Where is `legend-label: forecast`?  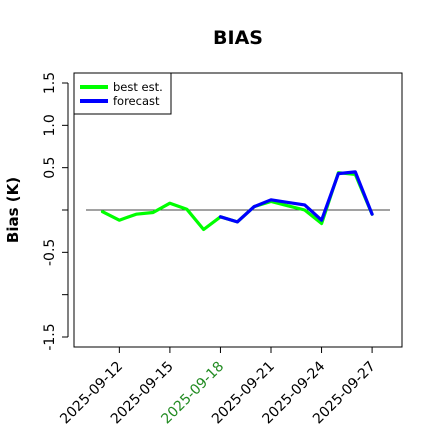 legend-label: forecast is located at coordinates (136, 101).